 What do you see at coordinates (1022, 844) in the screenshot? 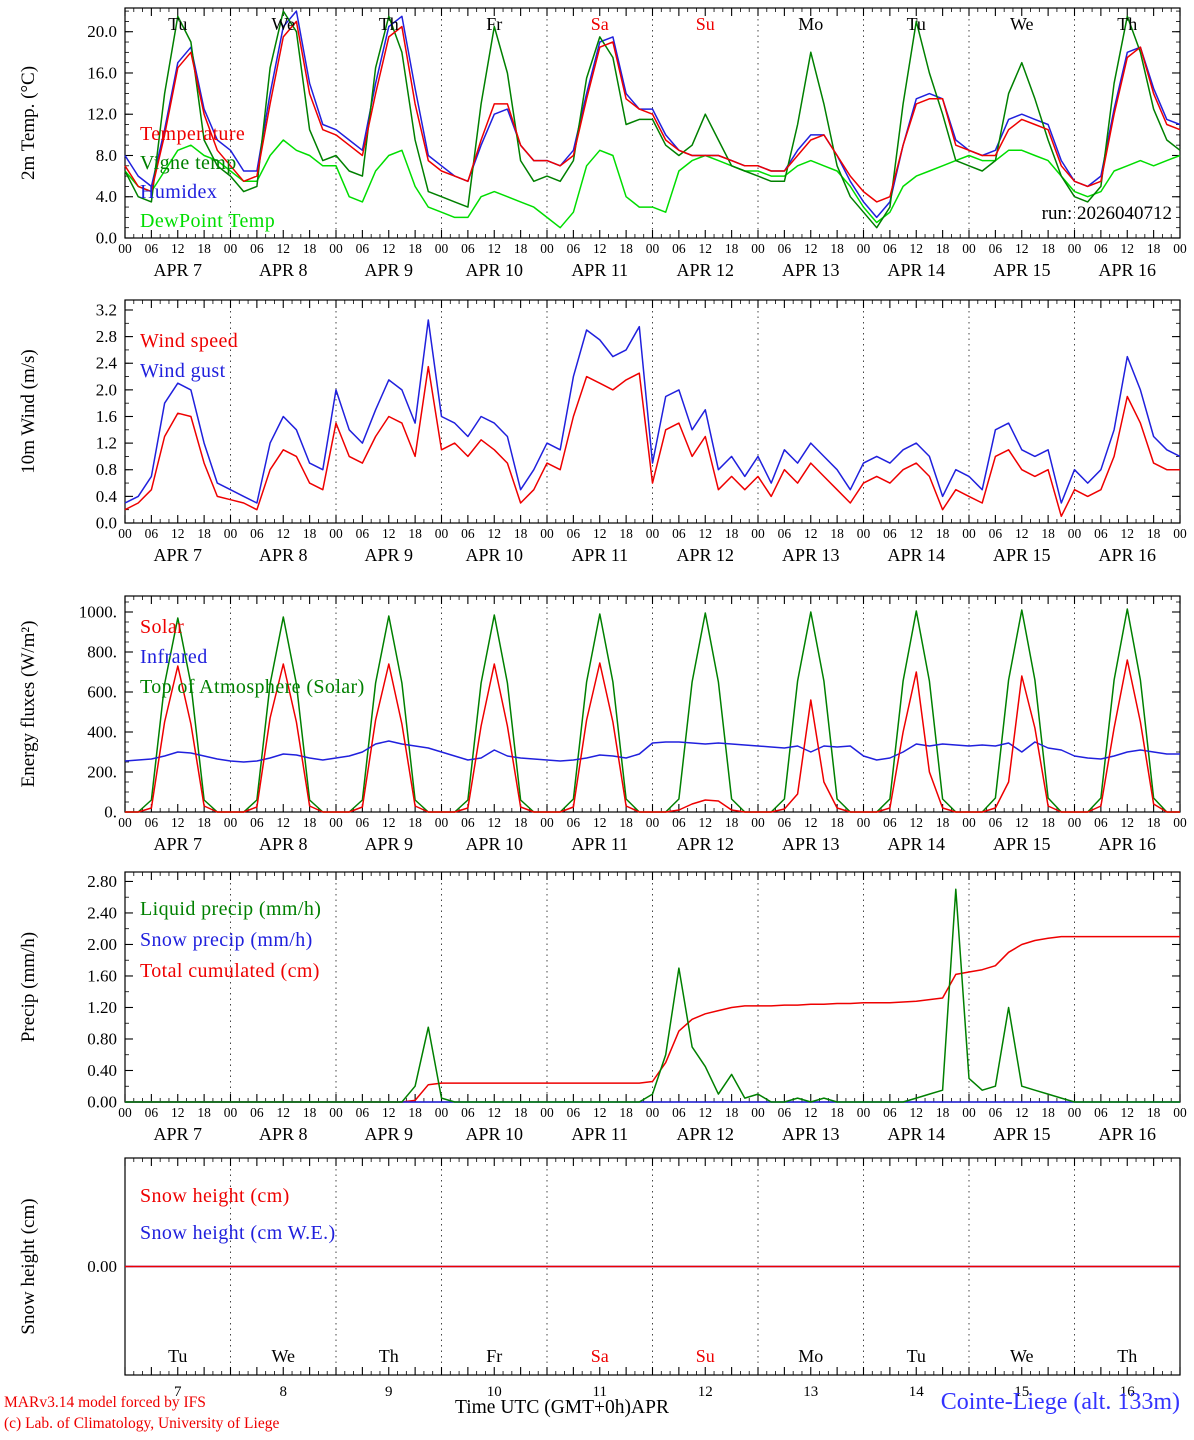
I see `svg-text: APR 15` at bounding box center [1022, 844].